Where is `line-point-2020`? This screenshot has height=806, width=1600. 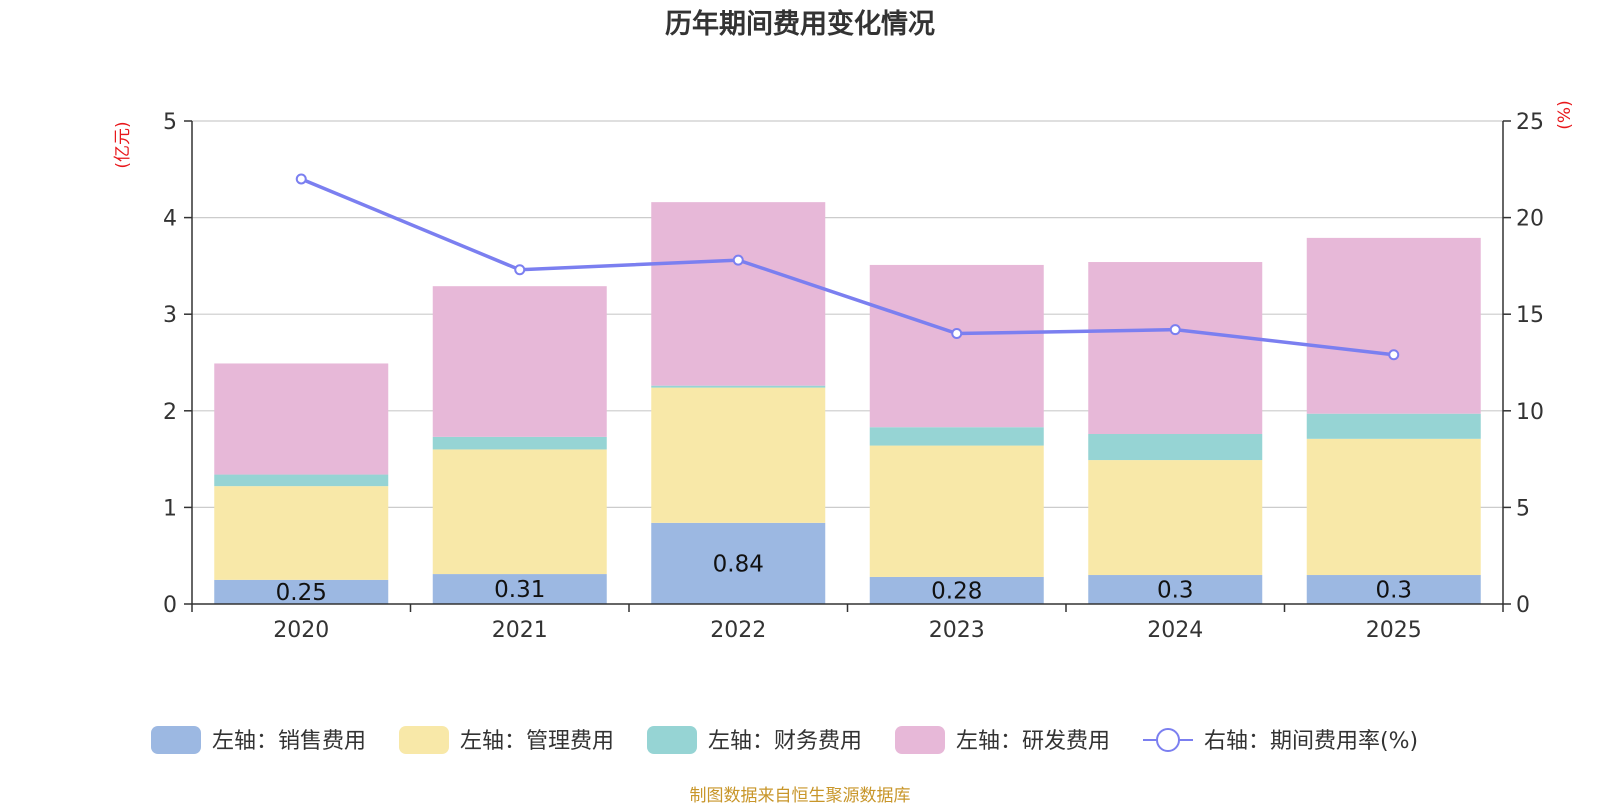 line-point-2020 is located at coordinates (301, 179).